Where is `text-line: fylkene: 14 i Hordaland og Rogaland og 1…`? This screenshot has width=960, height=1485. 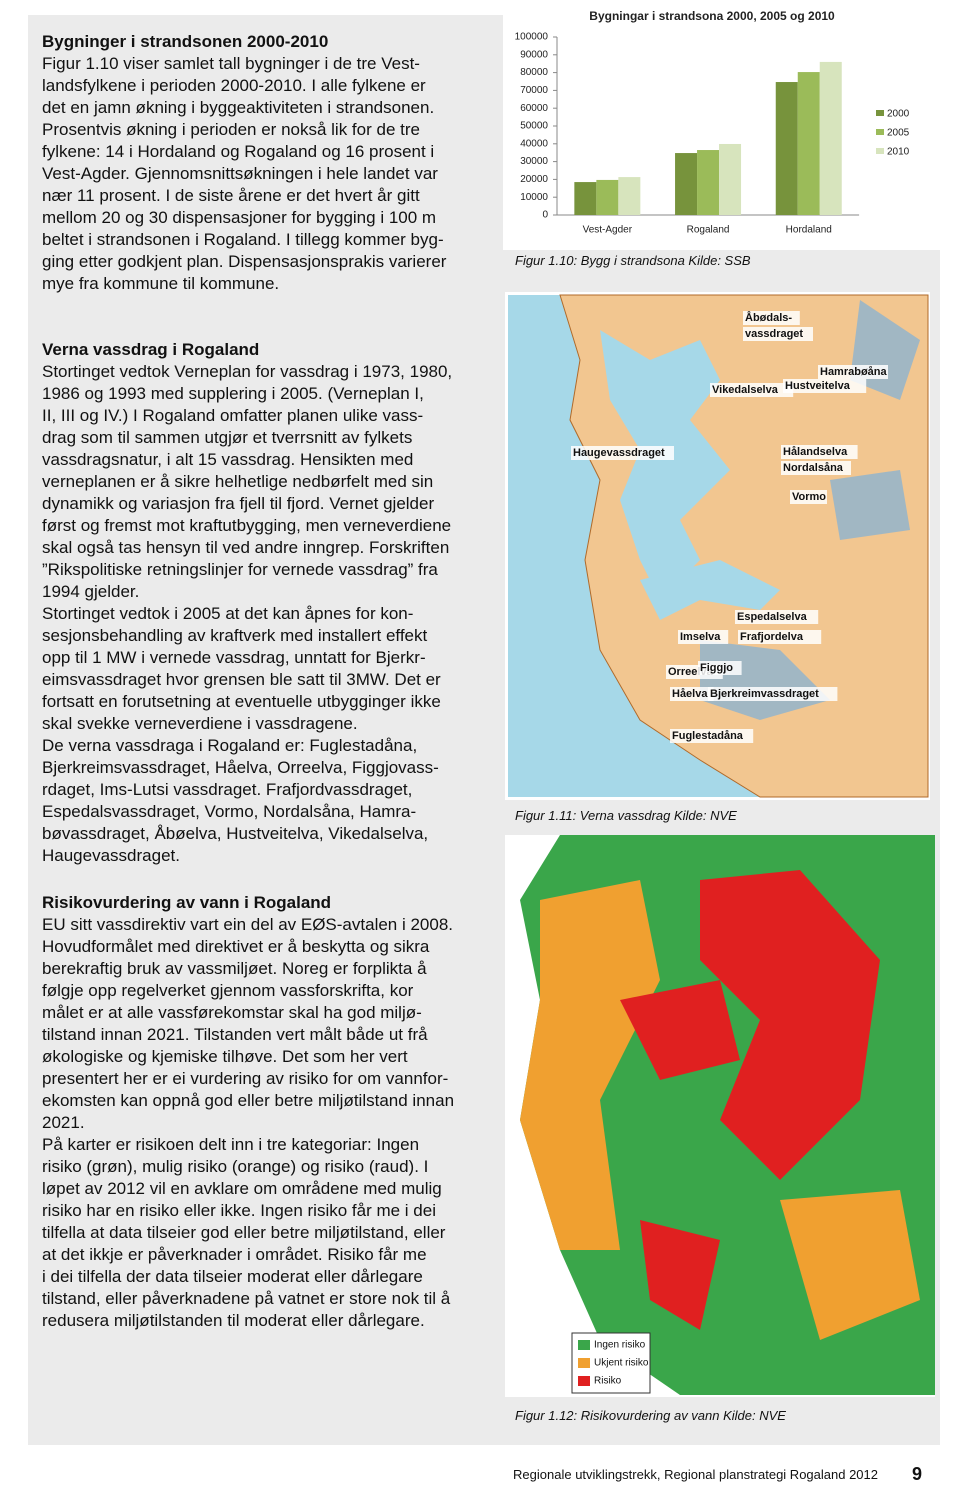
text-line: fylkene: 14 i Hordaland og Rogaland og 1… is located at coordinates (238, 151).